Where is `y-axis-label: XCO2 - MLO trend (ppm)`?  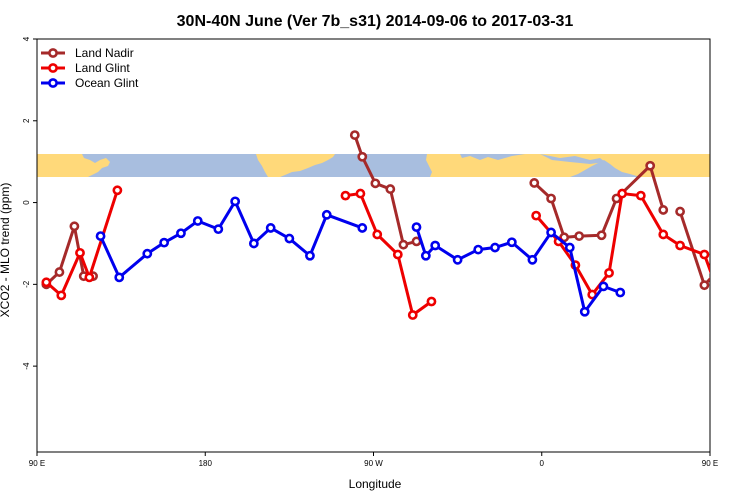
y-axis-label: XCO2 - MLO trend (ppm) is located at coordinates (6, 250).